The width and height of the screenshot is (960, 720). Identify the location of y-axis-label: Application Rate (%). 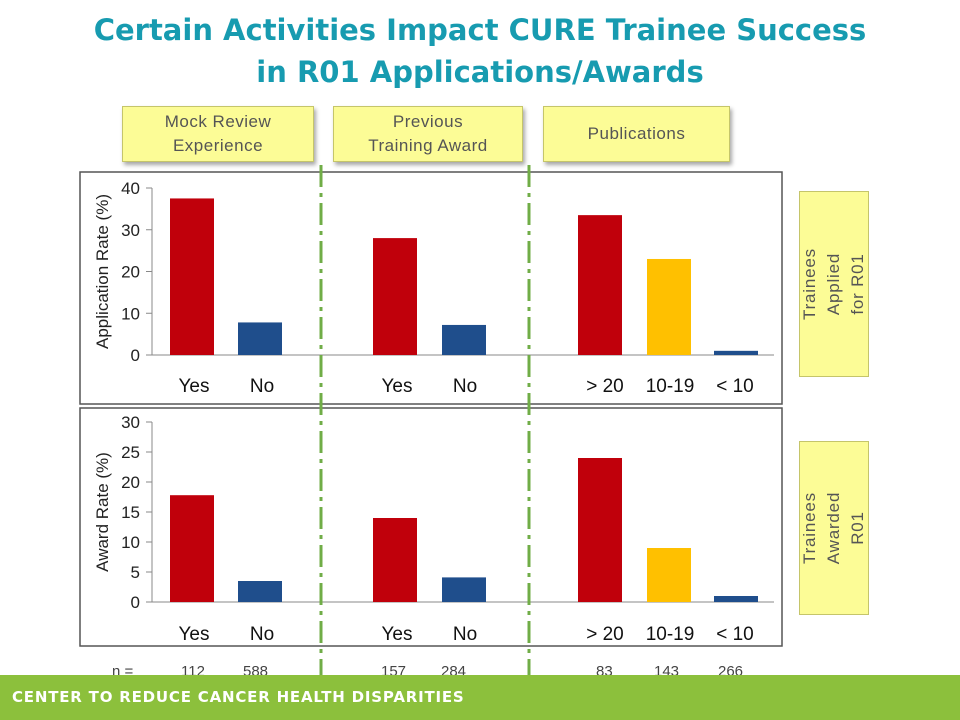
(102, 271).